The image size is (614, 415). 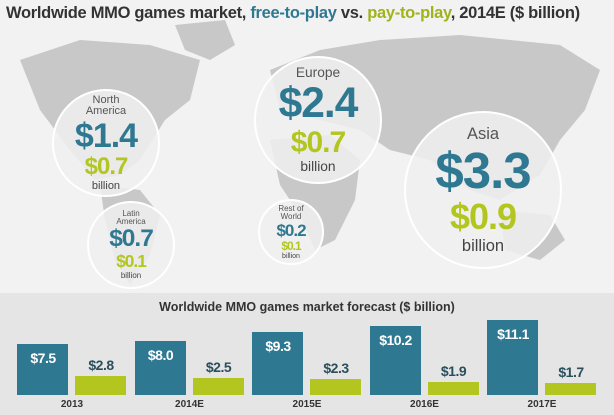 I want to click on region-label: Rest of World $0.2 $0.1 billion, so click(x=291, y=232).